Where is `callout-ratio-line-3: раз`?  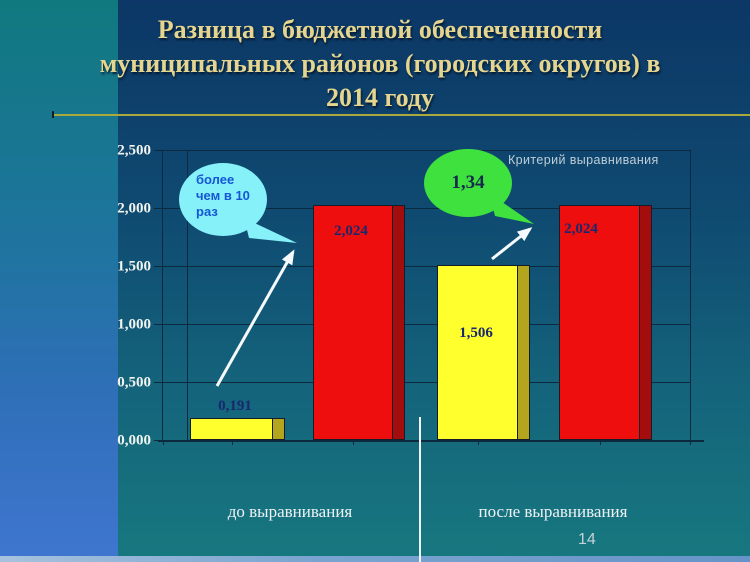 callout-ratio-line-3: раз is located at coordinates (207, 211).